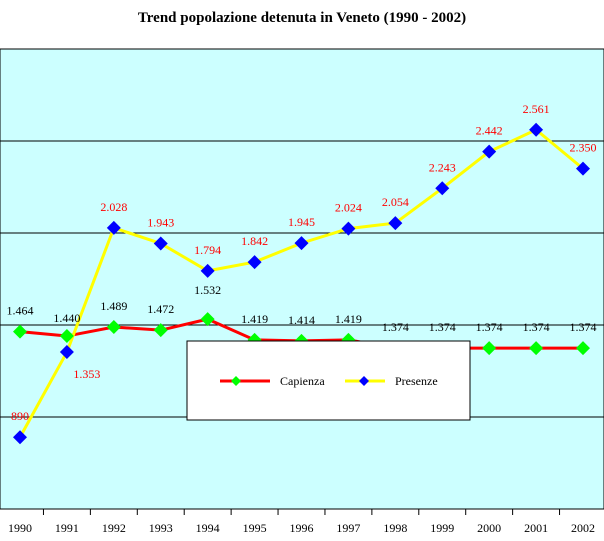 Image resolution: width=604 pixels, height=541 pixels. I want to click on x-tick-label: 1995, so click(255, 528).